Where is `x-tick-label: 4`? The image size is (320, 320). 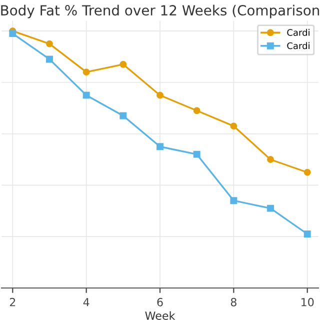
x-tick-label: 4 is located at coordinates (86, 302).